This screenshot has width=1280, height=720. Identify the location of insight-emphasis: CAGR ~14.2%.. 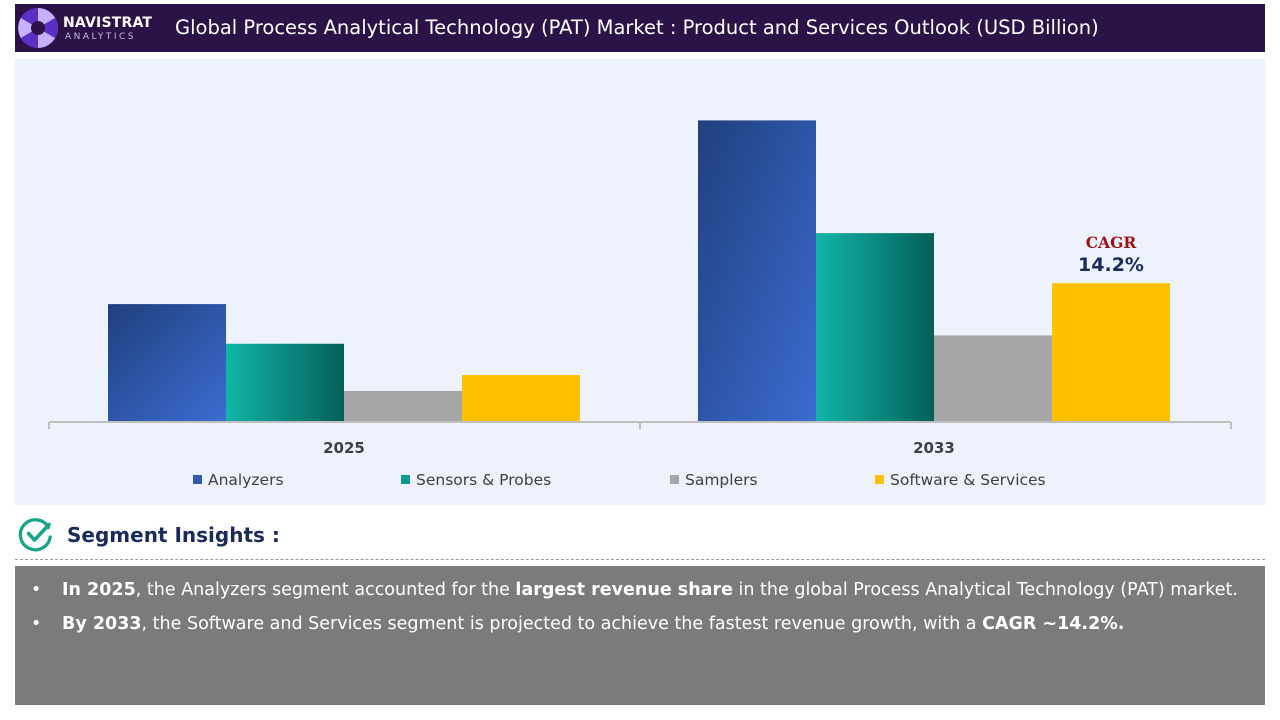
(1053, 623).